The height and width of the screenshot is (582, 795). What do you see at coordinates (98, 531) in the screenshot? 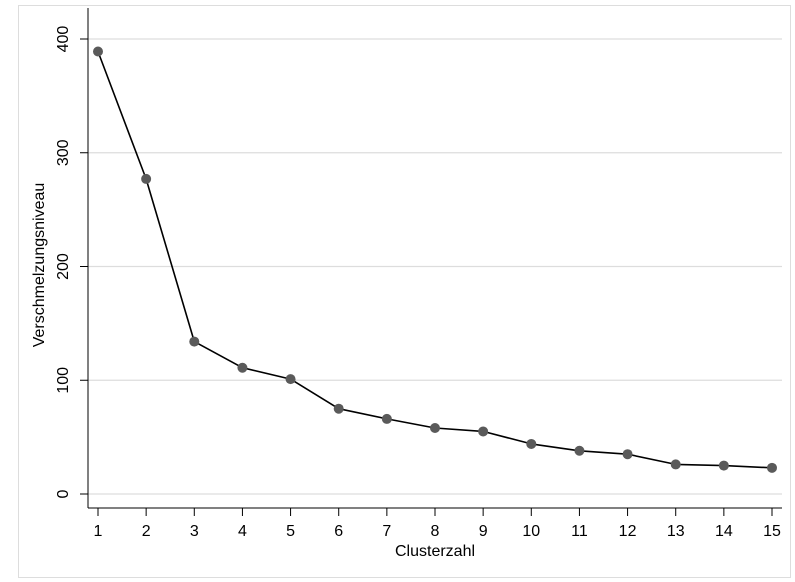
I see `x-tick-label: 1` at bounding box center [98, 531].